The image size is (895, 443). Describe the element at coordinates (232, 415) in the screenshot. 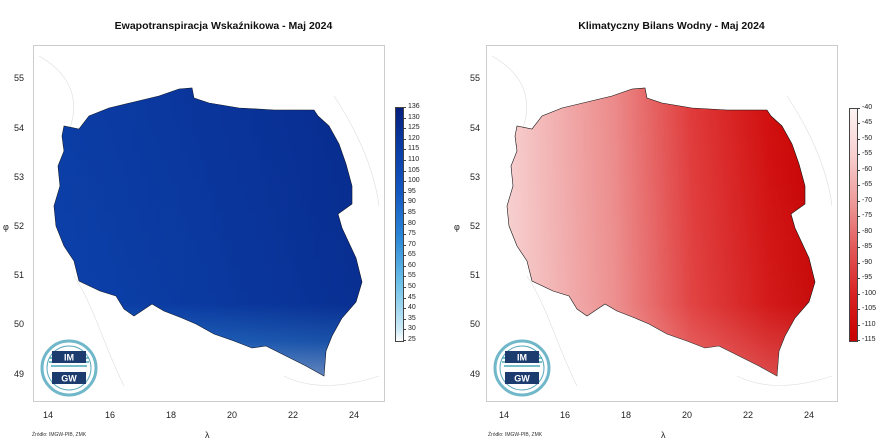

I see `x-tick: 20` at that location.